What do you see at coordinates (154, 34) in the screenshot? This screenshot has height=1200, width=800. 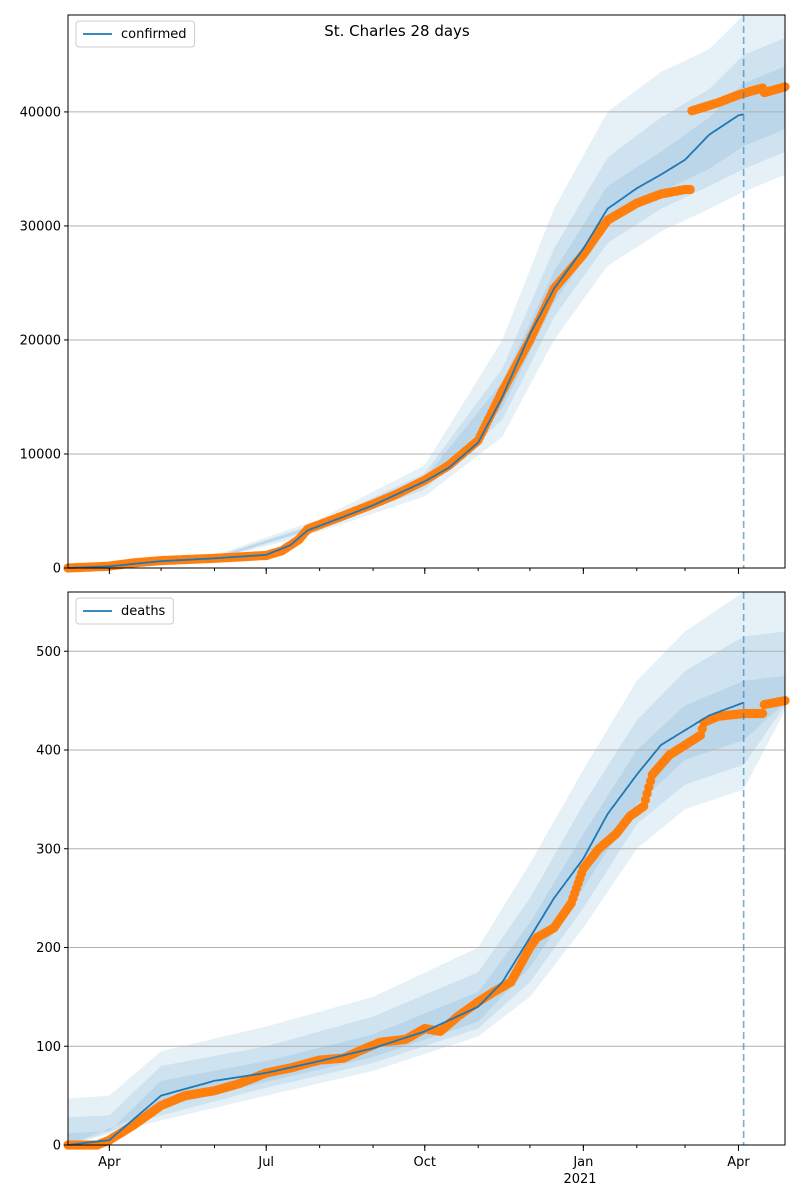 I see `legend-label: confirmed` at bounding box center [154, 34].